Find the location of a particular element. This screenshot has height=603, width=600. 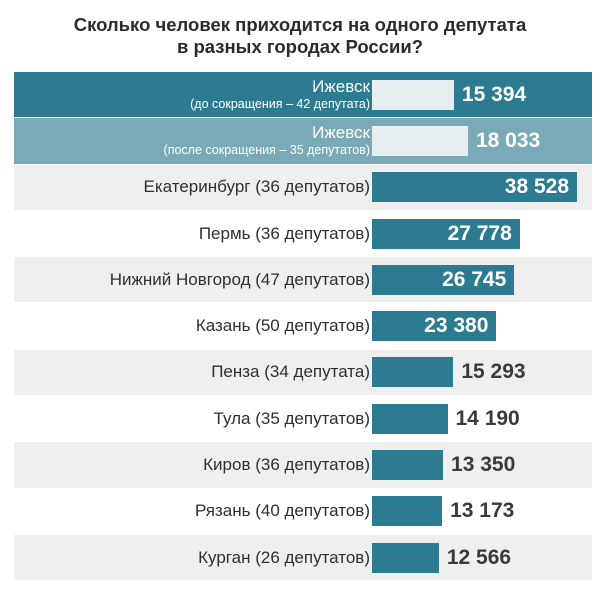

category-label-text: Тула (35 депутатов) is located at coordinates (291, 418).